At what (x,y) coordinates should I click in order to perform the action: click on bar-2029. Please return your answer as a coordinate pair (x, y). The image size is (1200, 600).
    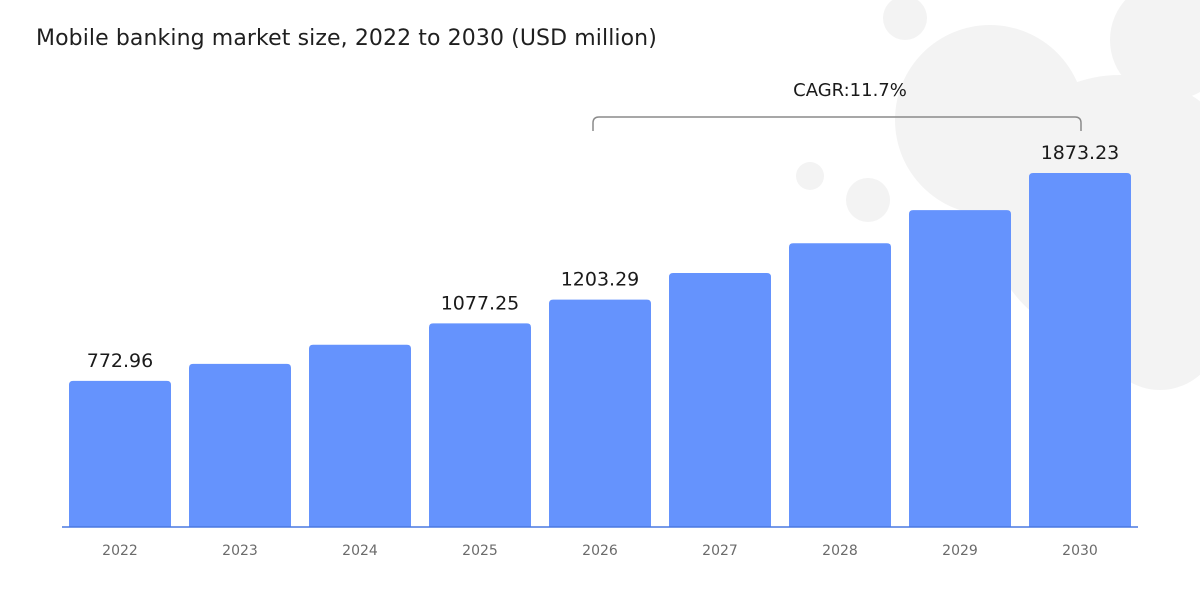
    Looking at the image, I should click on (960, 368).